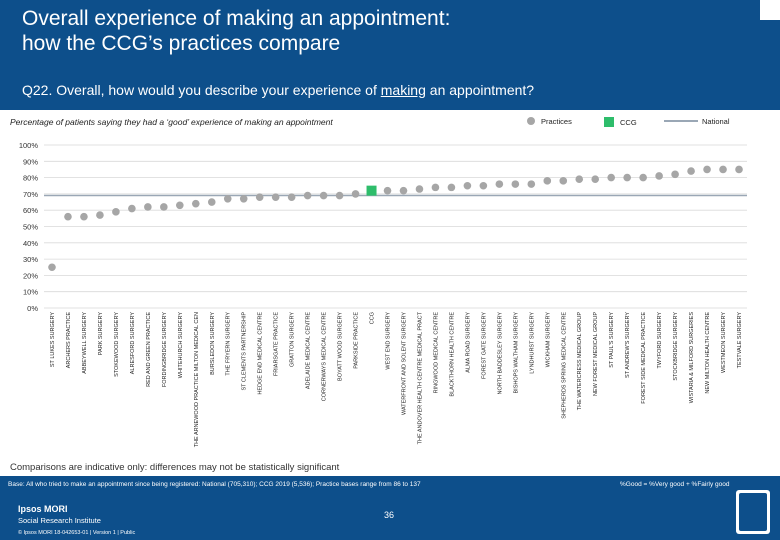  What do you see at coordinates (32, 308) in the screenshot?
I see `y-tick-label: 0%` at bounding box center [32, 308].